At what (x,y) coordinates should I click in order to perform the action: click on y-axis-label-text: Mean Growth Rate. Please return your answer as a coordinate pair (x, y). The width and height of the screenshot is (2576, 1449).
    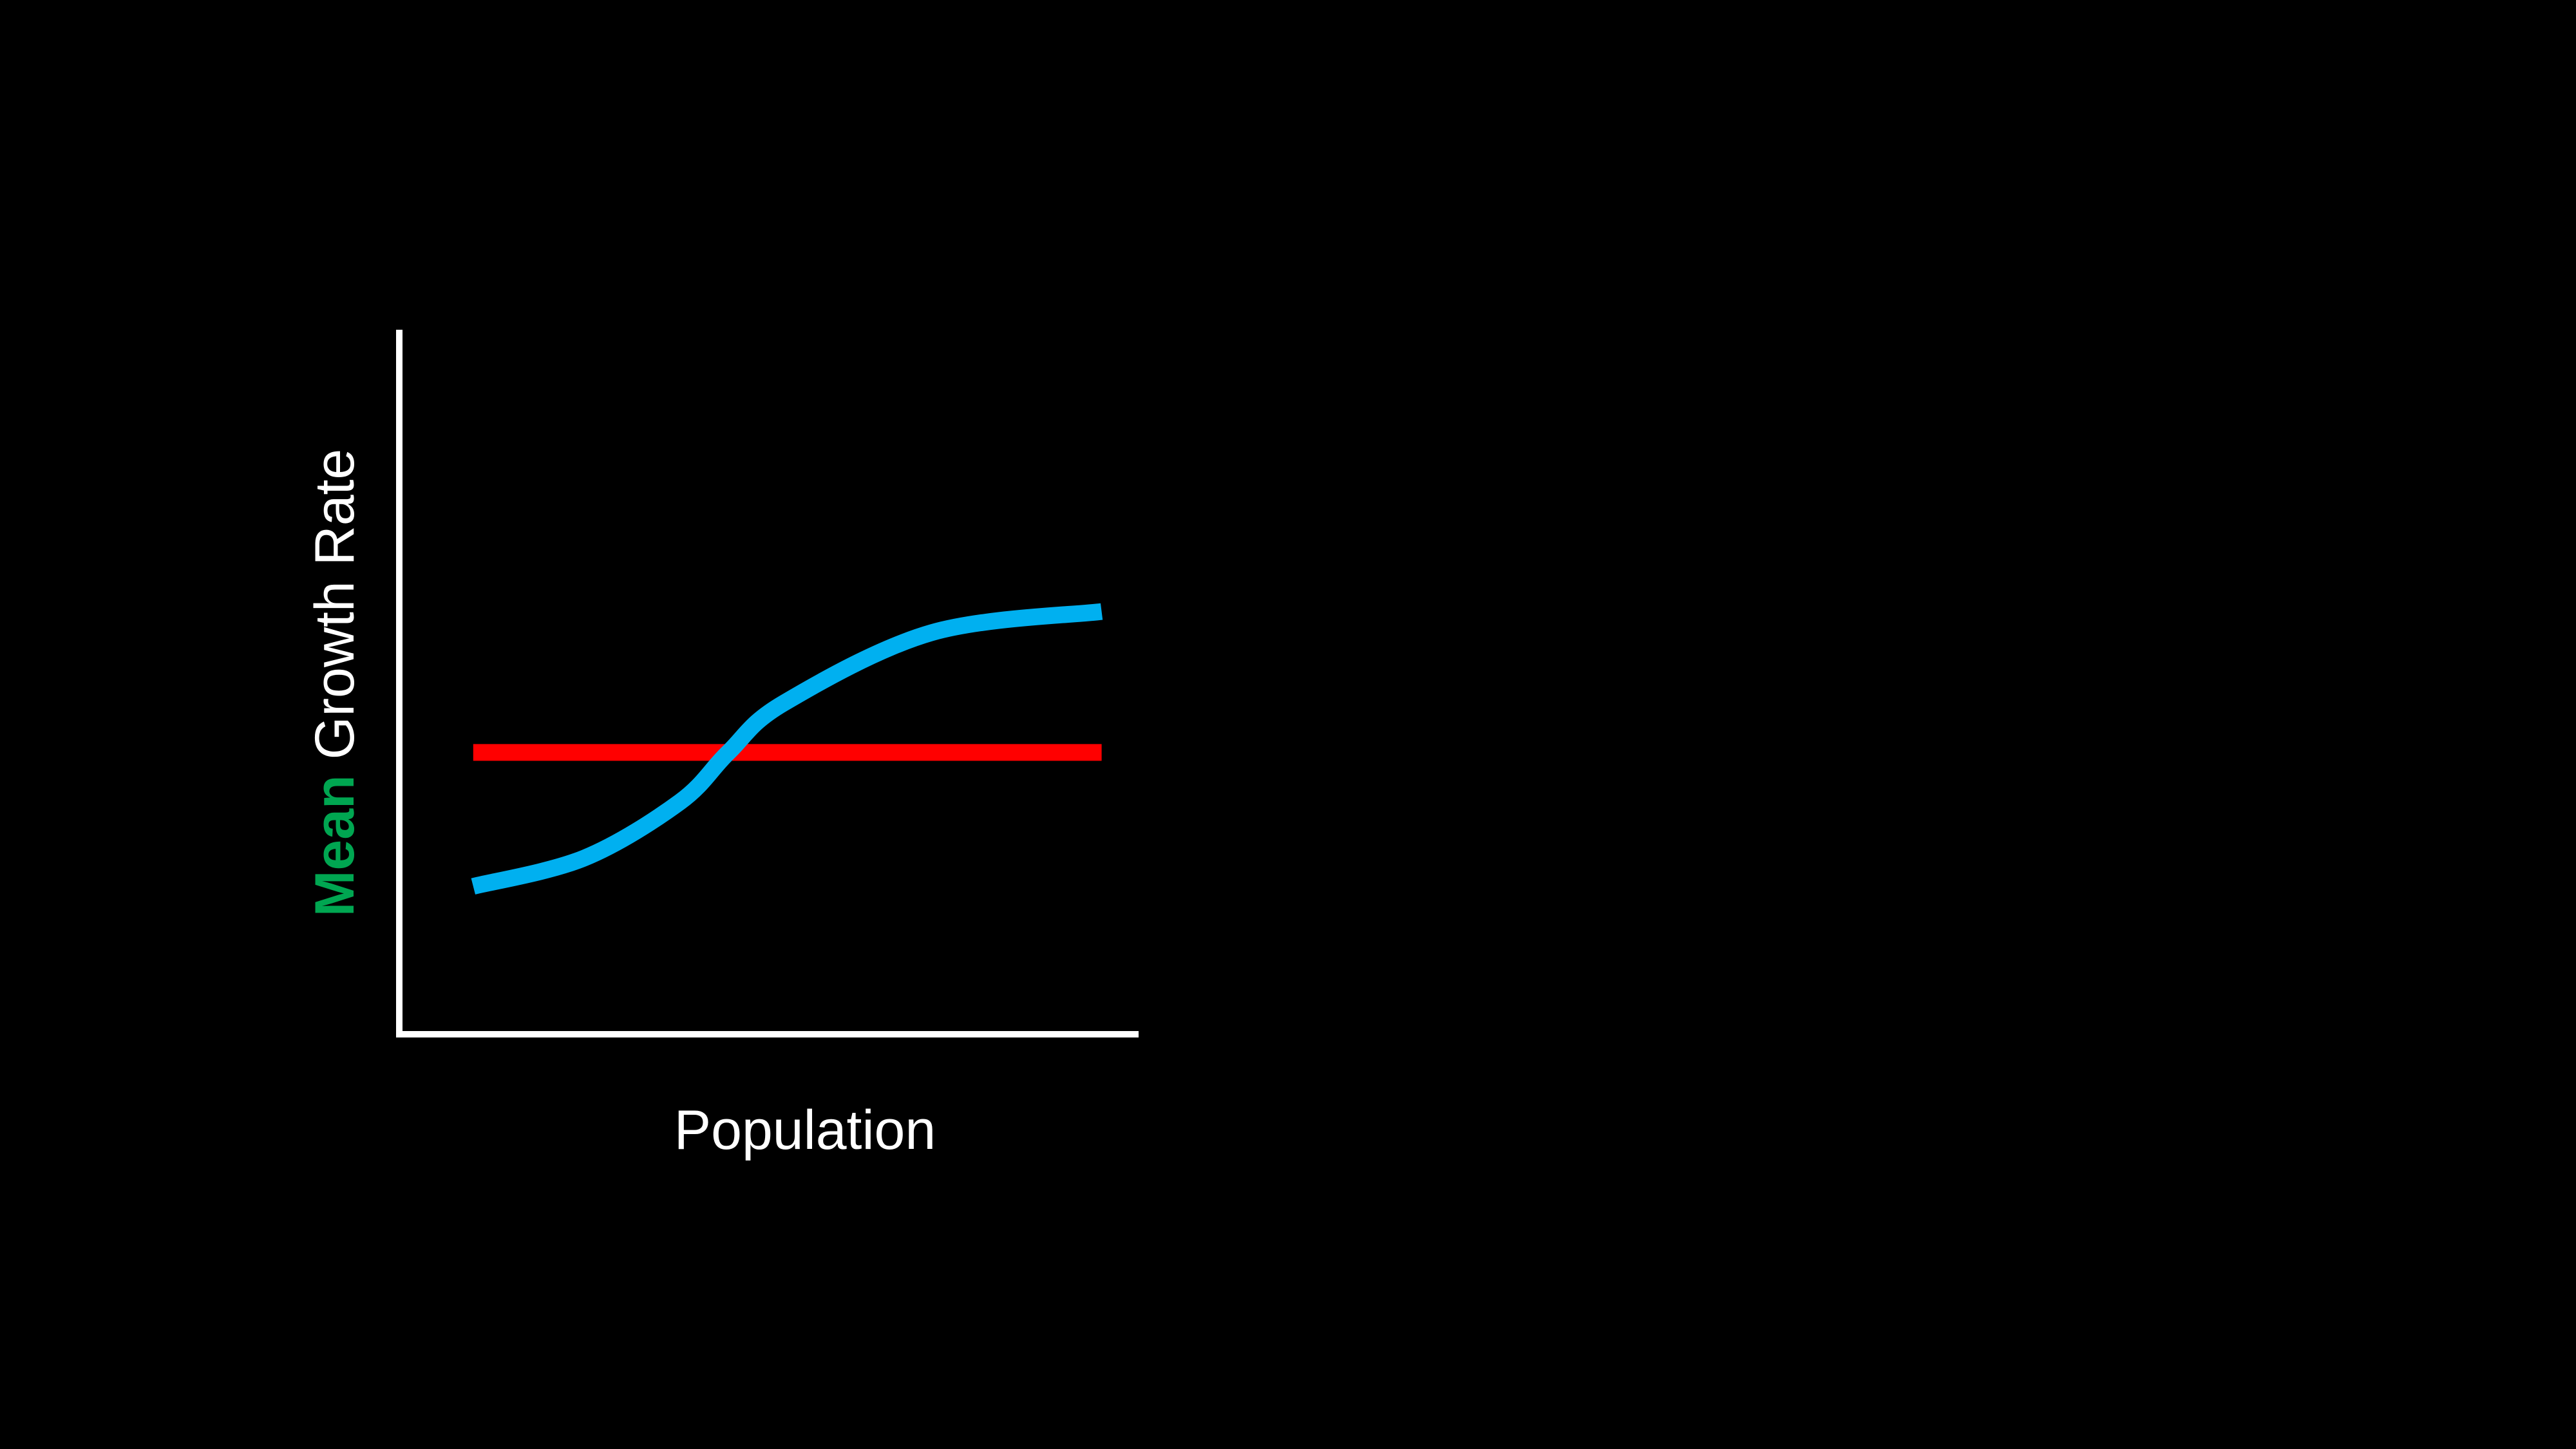
    Looking at the image, I should click on (334, 683).